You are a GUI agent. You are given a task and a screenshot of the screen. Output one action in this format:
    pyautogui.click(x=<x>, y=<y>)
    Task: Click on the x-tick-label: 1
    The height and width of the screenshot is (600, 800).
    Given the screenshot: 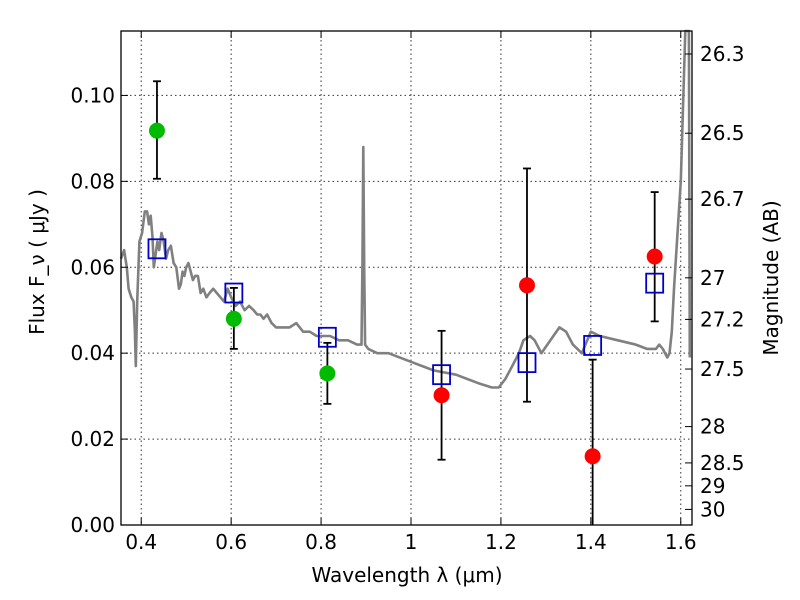 What is the action you would take?
    pyautogui.click(x=411, y=542)
    